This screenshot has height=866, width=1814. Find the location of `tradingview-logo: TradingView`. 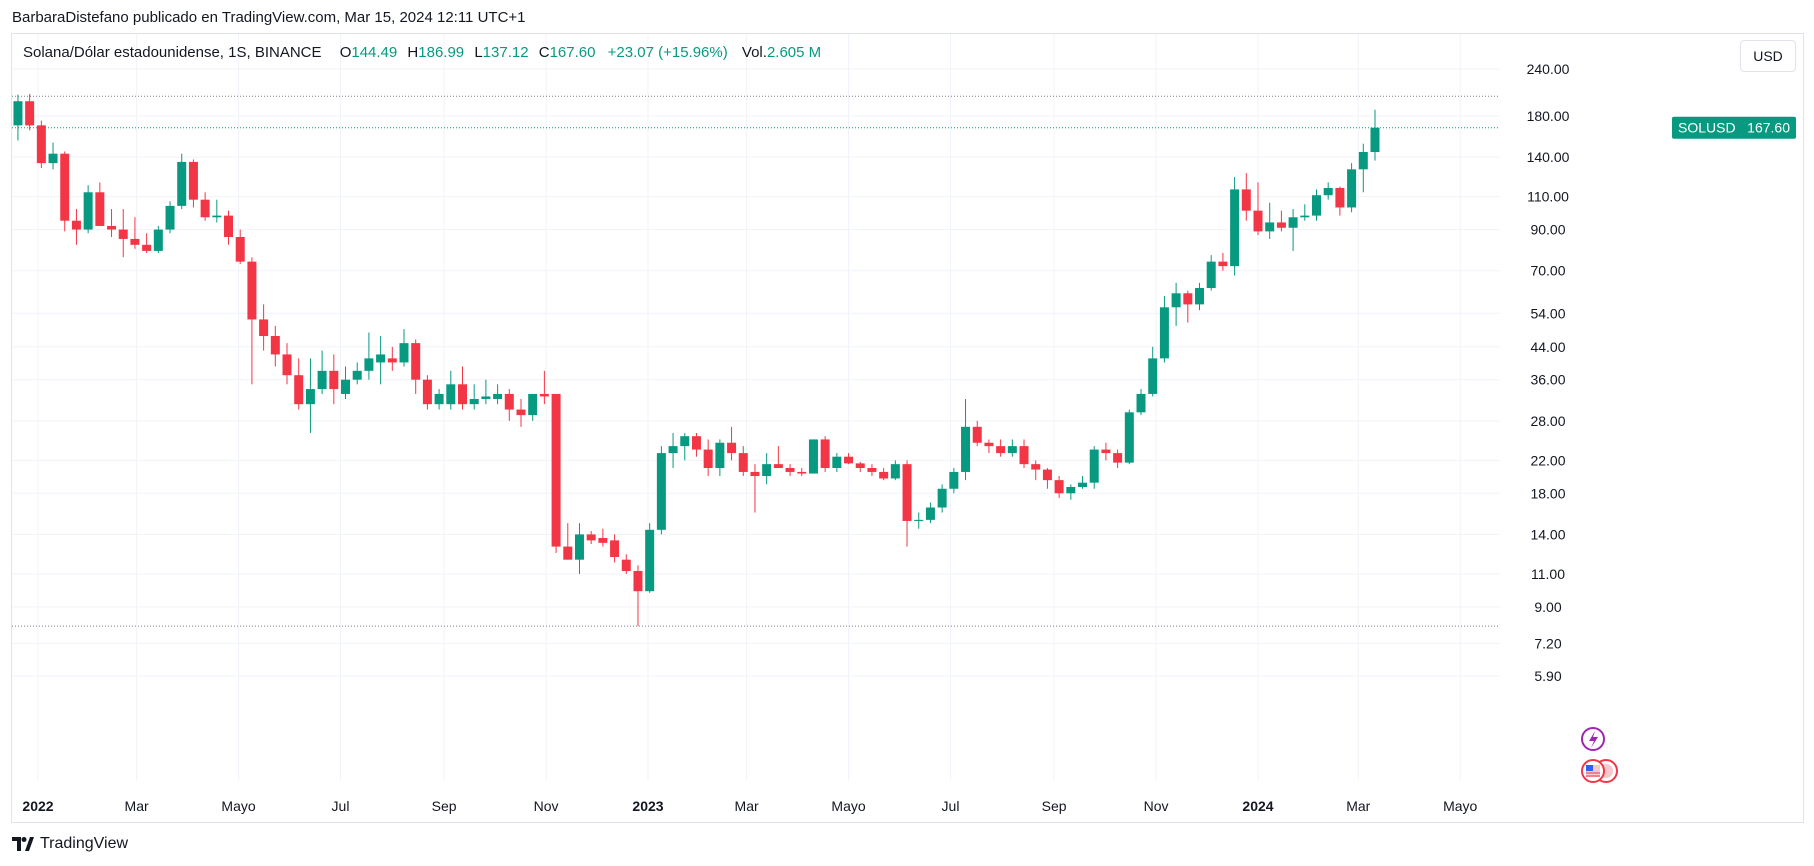

tradingview-logo: TradingView is located at coordinates (70, 844).